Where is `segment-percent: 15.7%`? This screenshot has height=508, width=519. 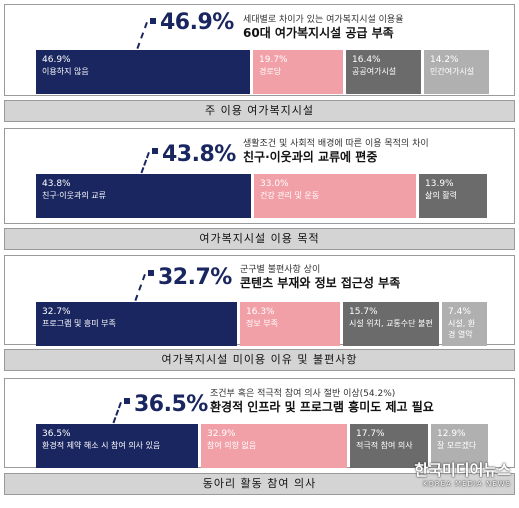
segment-percent: 15.7% is located at coordinates (363, 312).